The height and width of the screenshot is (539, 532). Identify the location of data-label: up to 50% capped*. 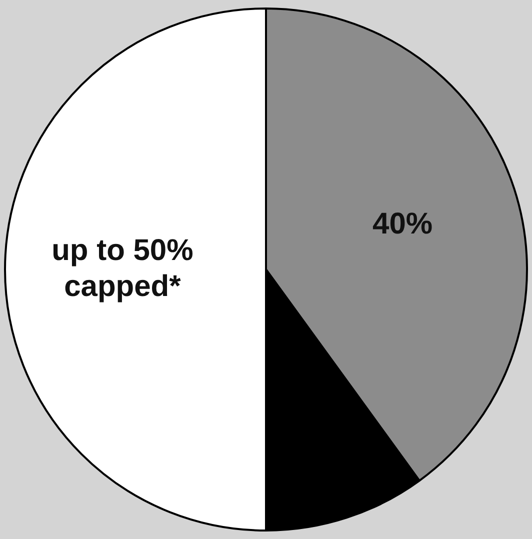
(123, 268).